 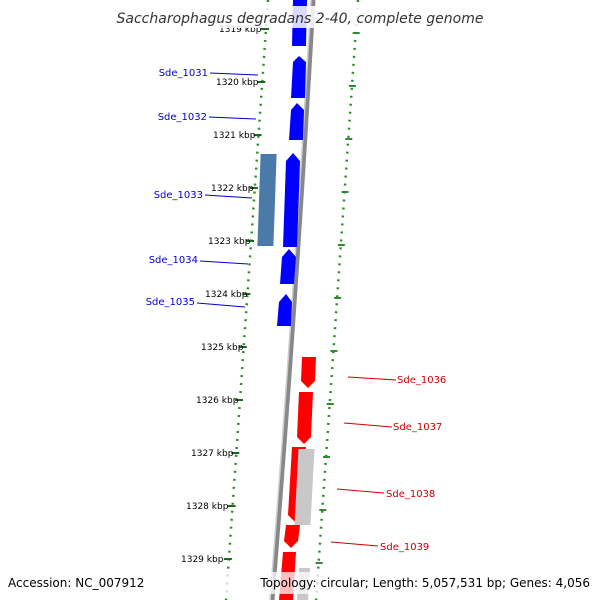 What do you see at coordinates (178, 195) in the screenshot?
I see `gene-label-sde-1033: Sde_1033` at bounding box center [178, 195].